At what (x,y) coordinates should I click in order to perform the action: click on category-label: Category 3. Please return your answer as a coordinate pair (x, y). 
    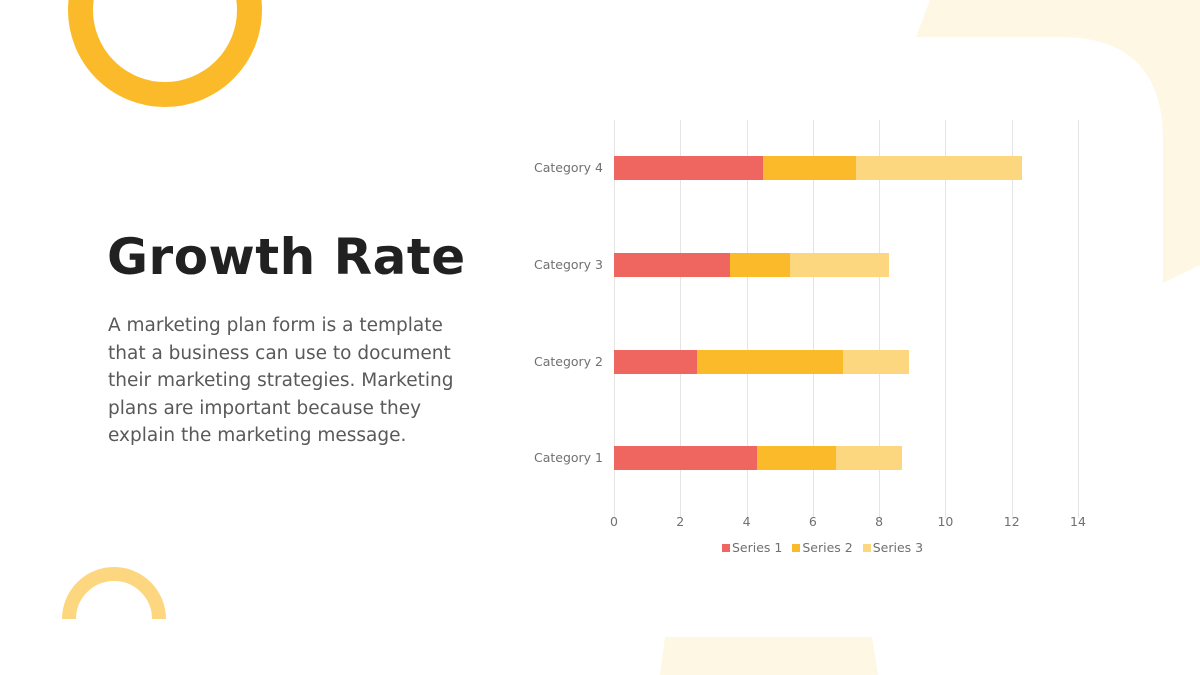
    Looking at the image, I should click on (568, 264).